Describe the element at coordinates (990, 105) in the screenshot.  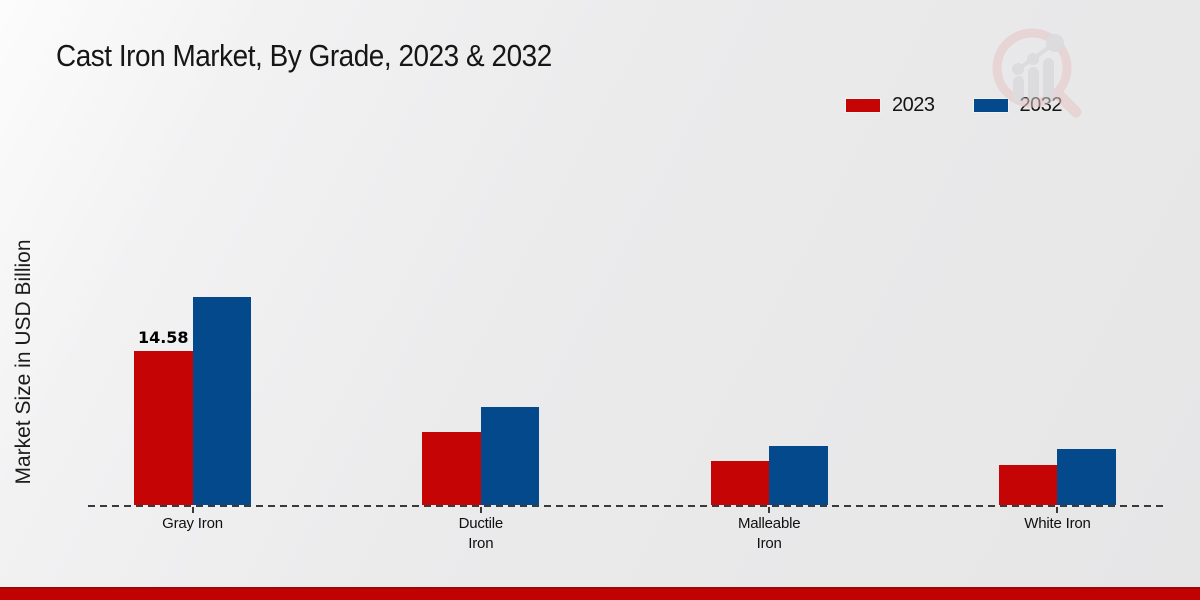
I see `legend-swatch-2032` at that location.